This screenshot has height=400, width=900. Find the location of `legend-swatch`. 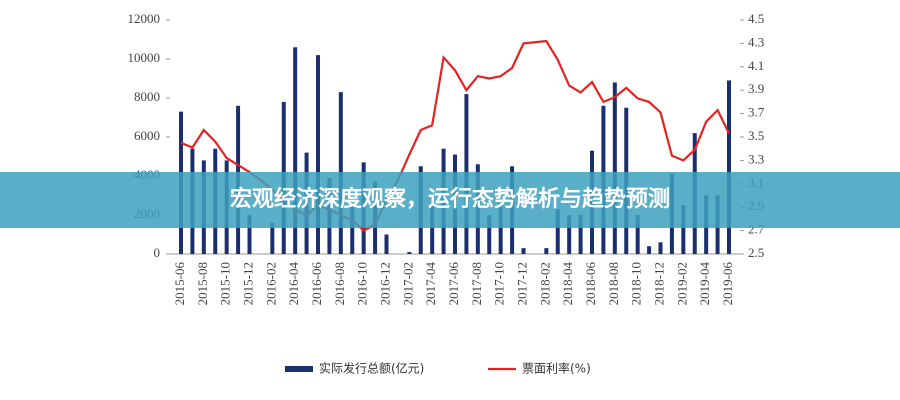

legend-swatch is located at coordinates (299, 369).